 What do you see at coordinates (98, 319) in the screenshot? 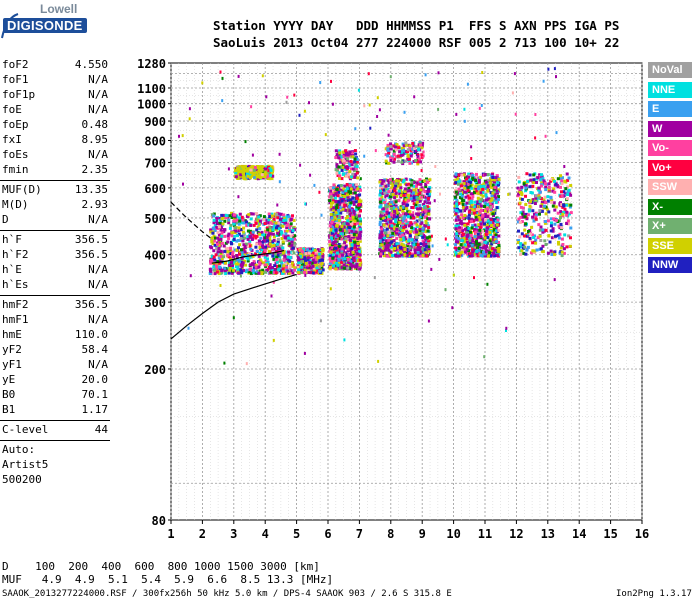
I see `param-value: N/A` at bounding box center [98, 319].